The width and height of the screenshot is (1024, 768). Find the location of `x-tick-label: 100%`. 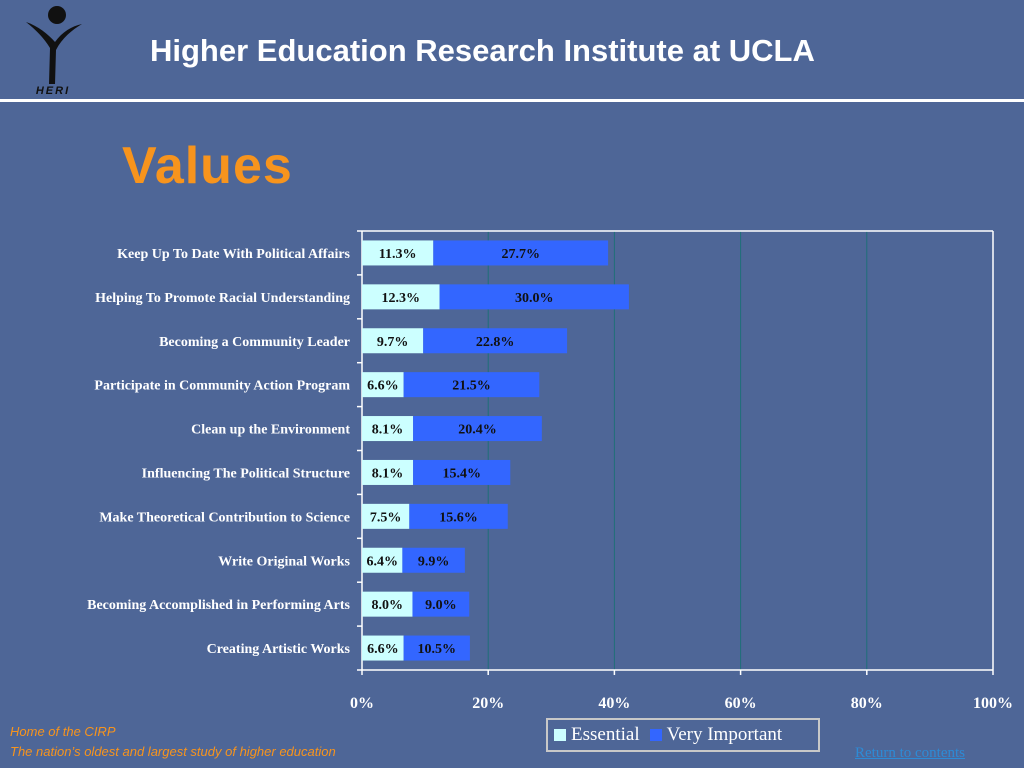

x-tick-label: 100% is located at coordinates (993, 703).